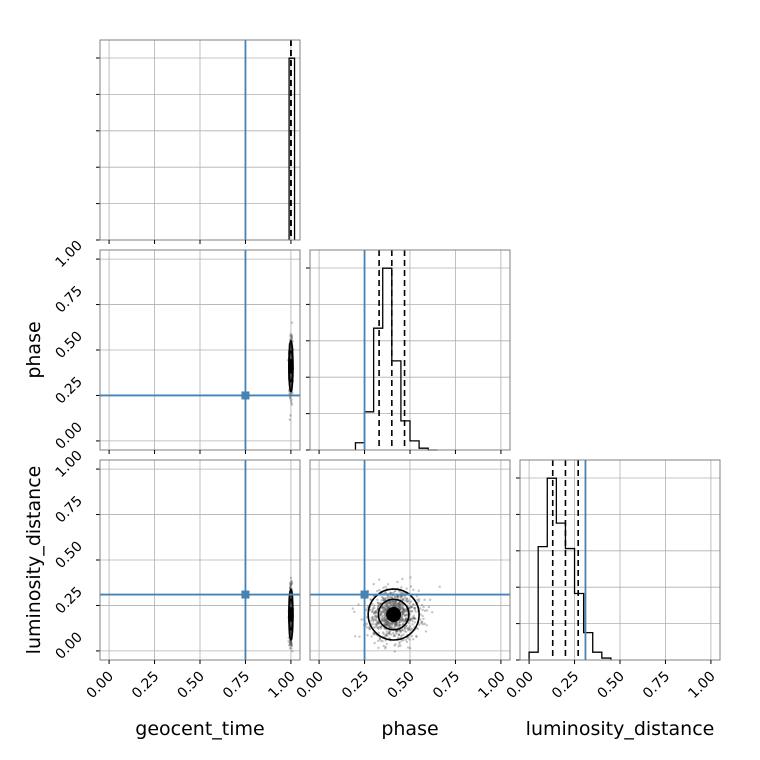 Image resolution: width=760 pixels, height=760 pixels. Describe the element at coordinates (34, 560) in the screenshot. I see `y-axis-label-luminosity-distance: luminosity_distance` at that location.